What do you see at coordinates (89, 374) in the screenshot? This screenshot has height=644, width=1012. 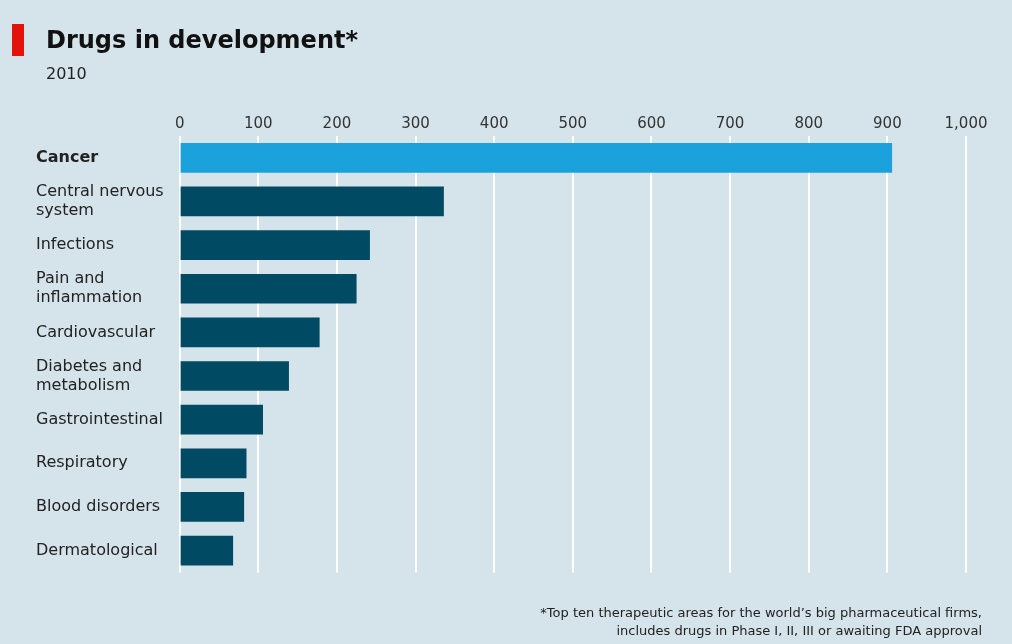 I see `y-tick-label: Diabetes and metabolism` at bounding box center [89, 374].